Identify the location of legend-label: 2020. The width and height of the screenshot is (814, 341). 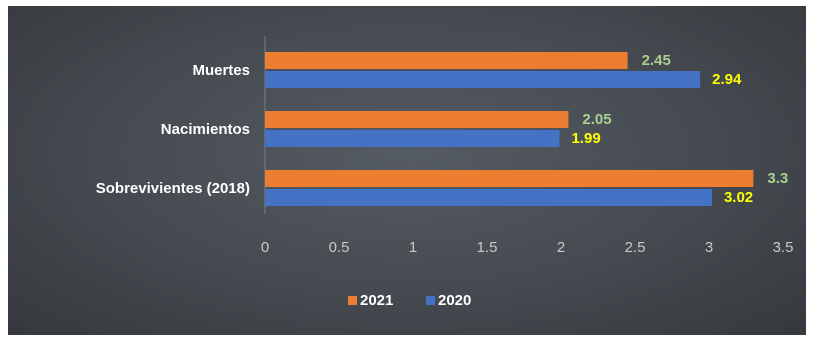
(454, 300).